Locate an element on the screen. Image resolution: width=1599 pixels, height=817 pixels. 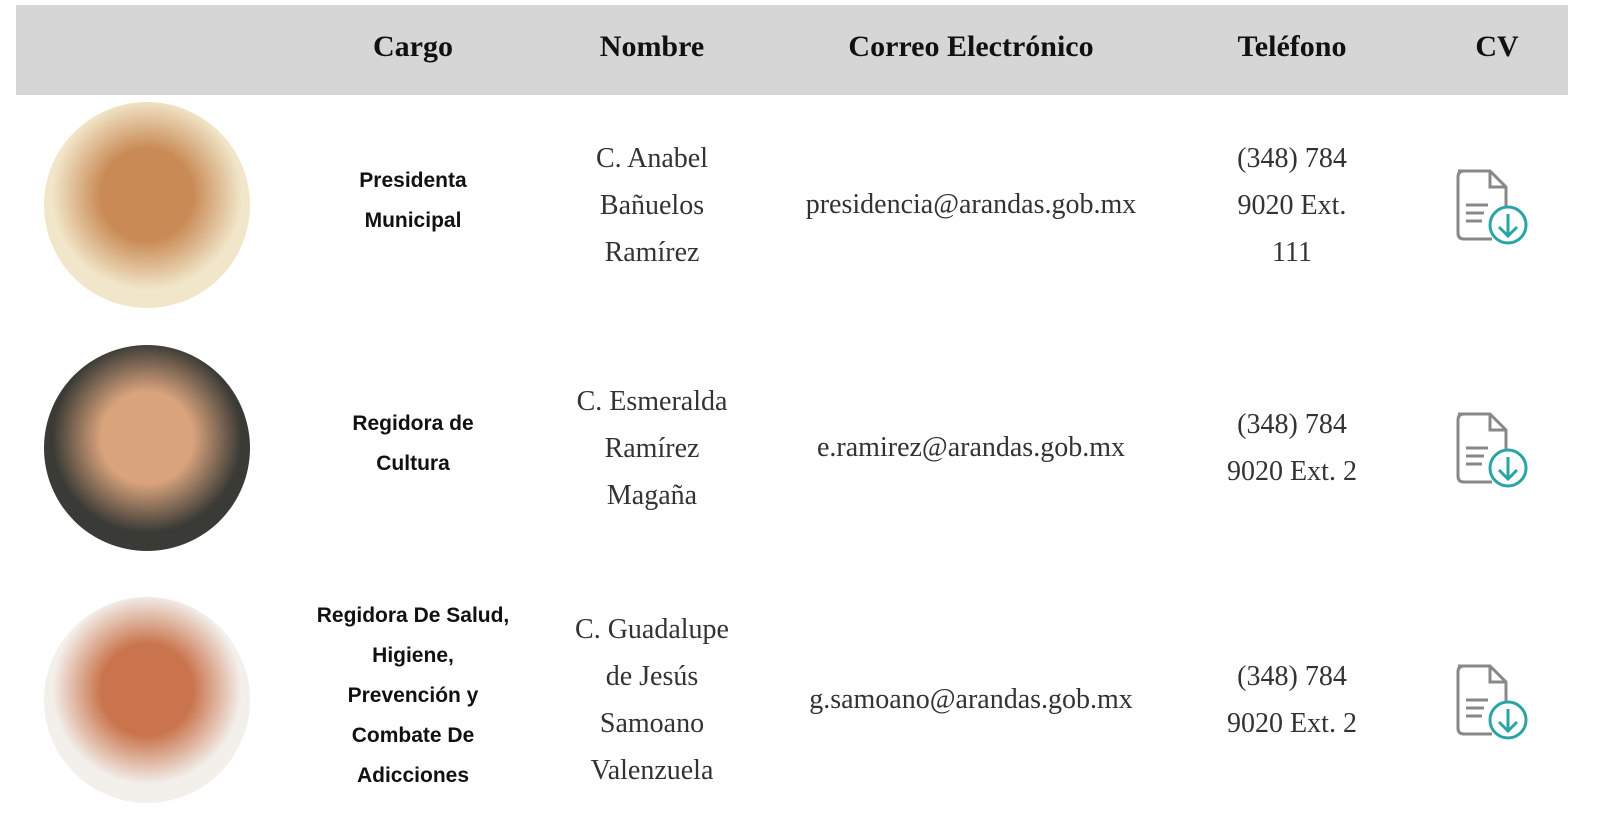
cargo-line: Cultura is located at coordinates (413, 463).